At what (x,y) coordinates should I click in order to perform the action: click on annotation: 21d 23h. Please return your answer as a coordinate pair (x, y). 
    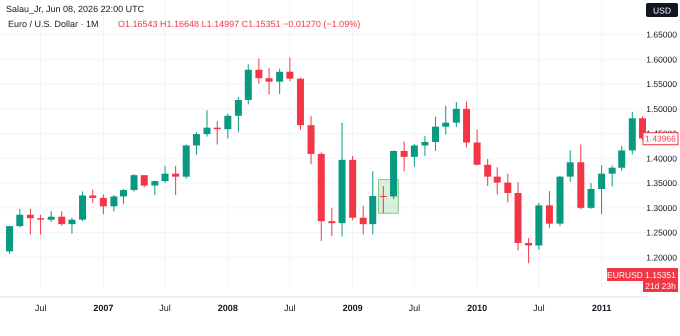
    Looking at the image, I should click on (660, 286).